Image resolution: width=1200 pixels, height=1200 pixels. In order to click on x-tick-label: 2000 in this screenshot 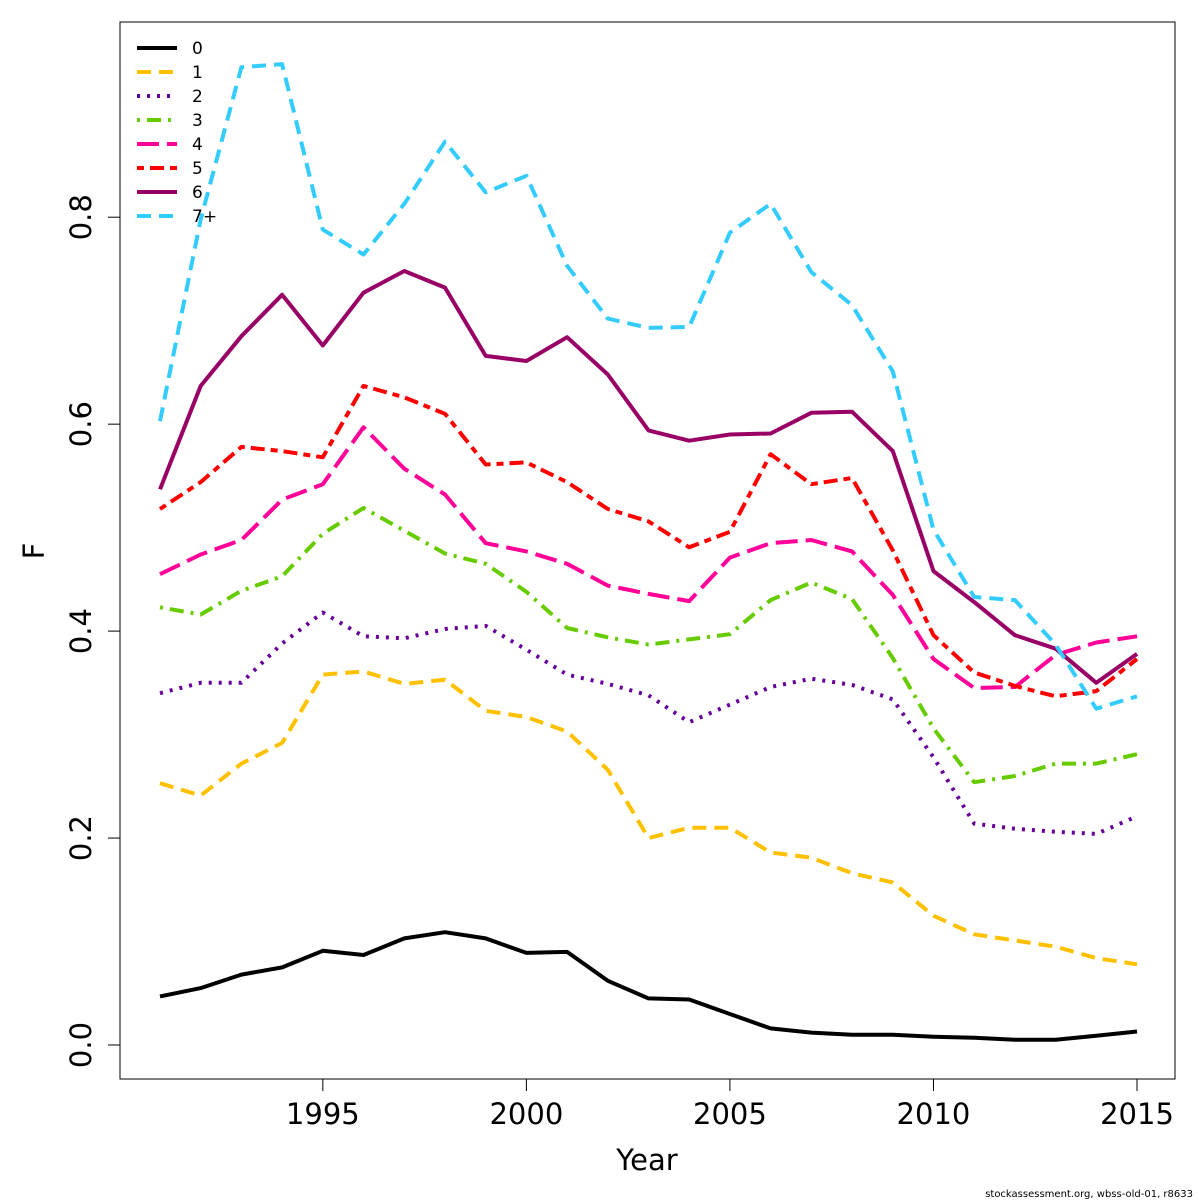, I will do `click(526, 1114)`.